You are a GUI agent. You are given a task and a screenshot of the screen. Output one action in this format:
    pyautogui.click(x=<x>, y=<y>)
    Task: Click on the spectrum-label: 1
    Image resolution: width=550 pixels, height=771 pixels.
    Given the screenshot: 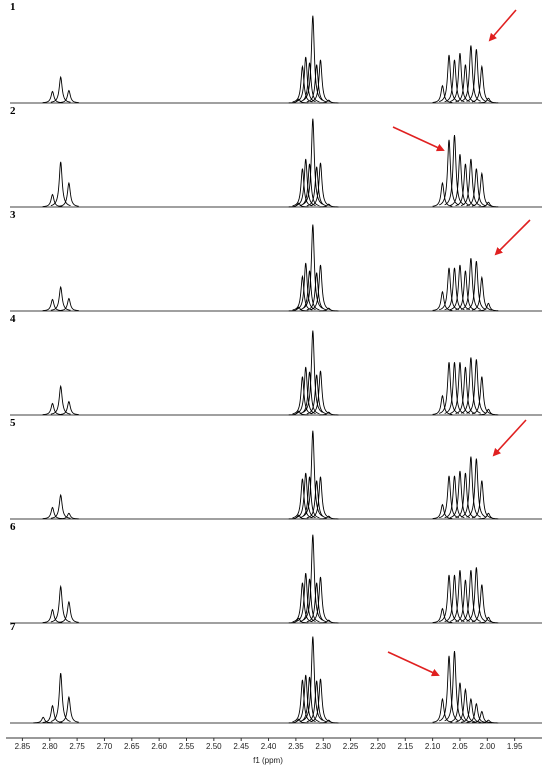 What is the action you would take?
    pyautogui.click(x=13, y=7)
    